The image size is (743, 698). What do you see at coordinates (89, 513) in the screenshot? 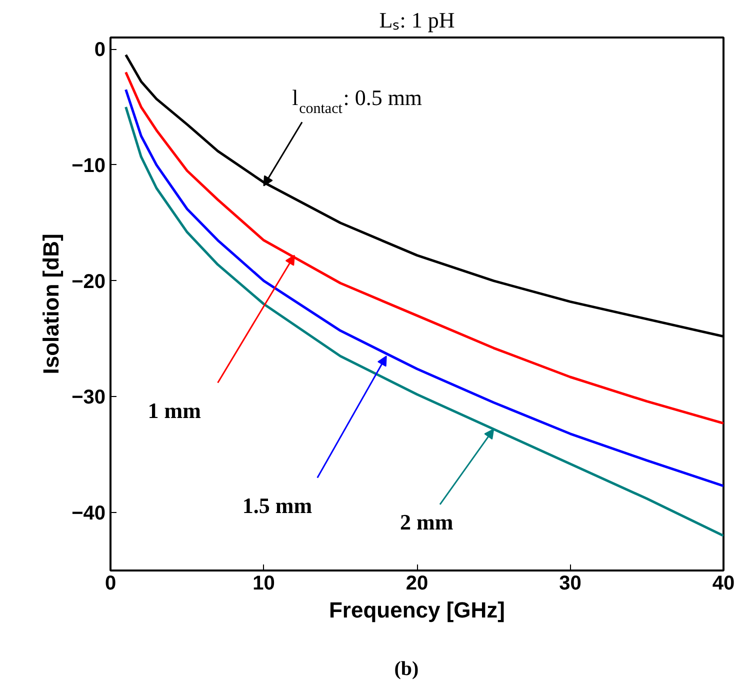
I see `y-tick-label: −40` at bounding box center [89, 513].